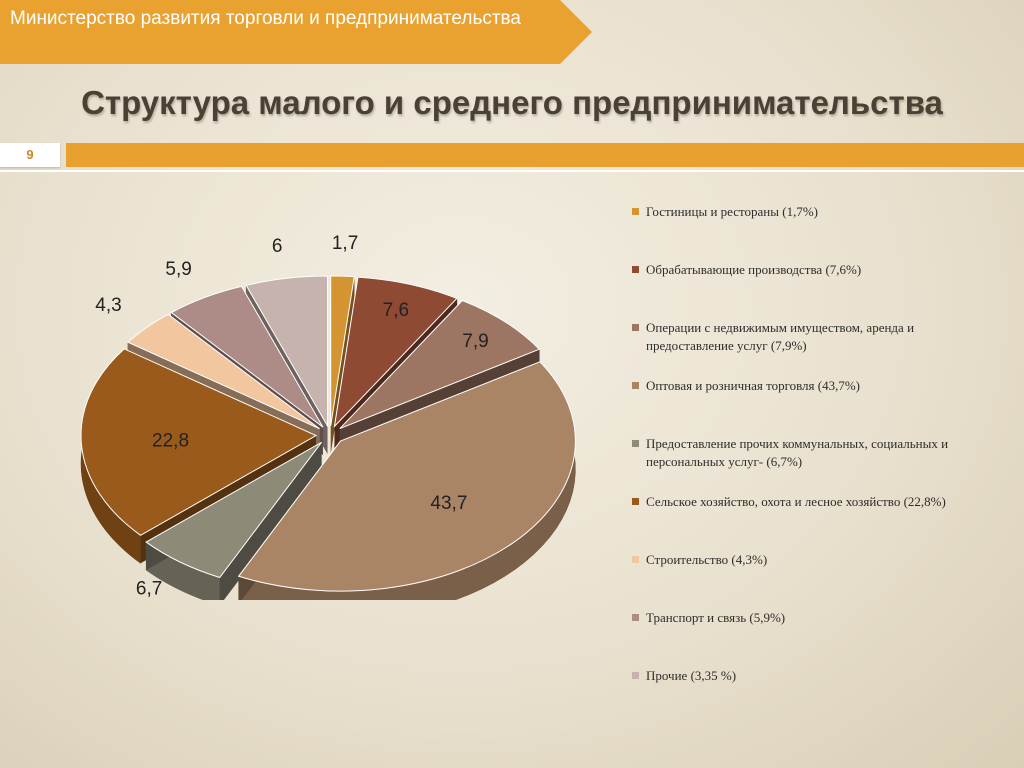 The height and width of the screenshot is (768, 1024). What do you see at coordinates (178, 269) in the screenshot?
I see `pie-data-label: 5,9` at bounding box center [178, 269].